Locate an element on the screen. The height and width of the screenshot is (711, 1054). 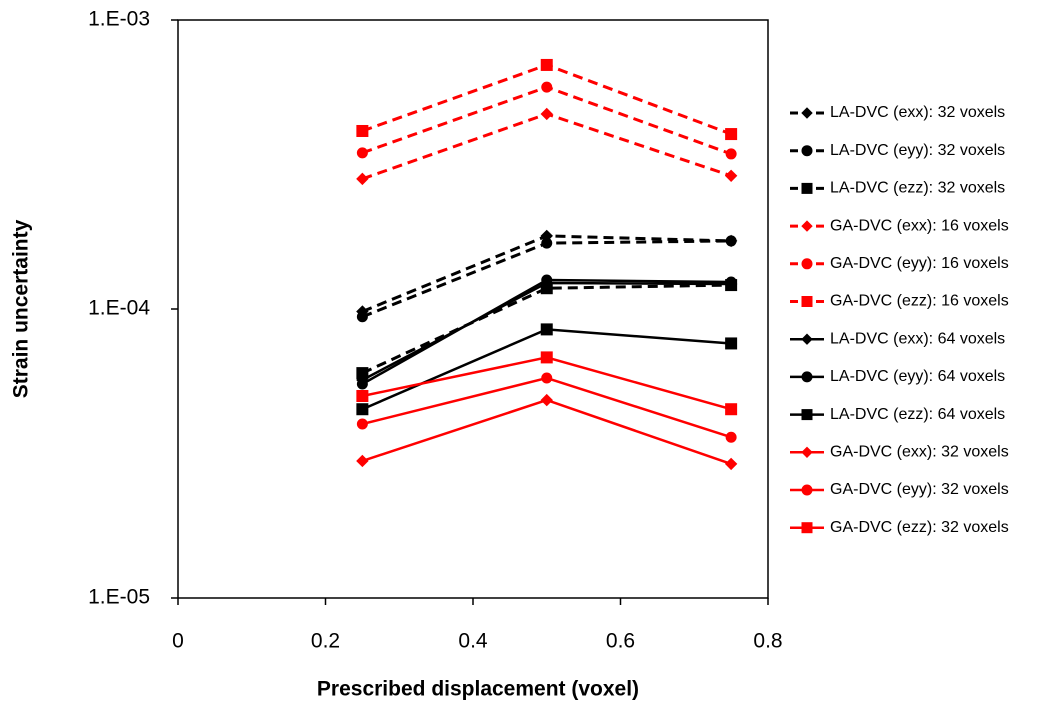
legend-label: LA-DVC (ezz): 32 voxels is located at coordinates (917, 188).